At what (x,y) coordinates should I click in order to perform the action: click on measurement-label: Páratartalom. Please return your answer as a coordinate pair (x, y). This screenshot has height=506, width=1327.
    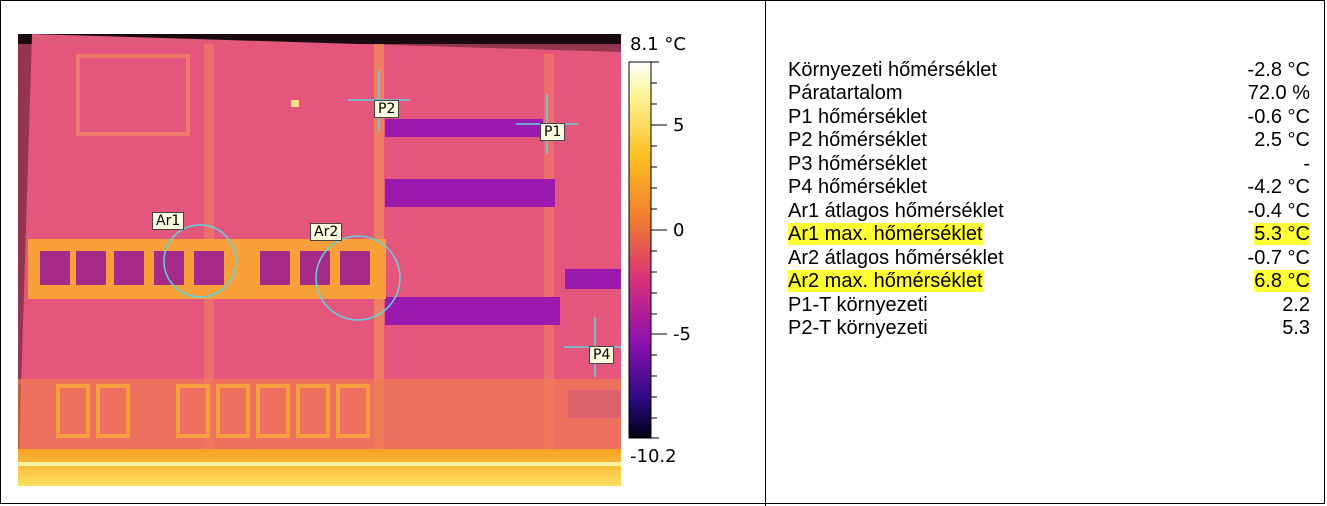
    Looking at the image, I should click on (845, 93).